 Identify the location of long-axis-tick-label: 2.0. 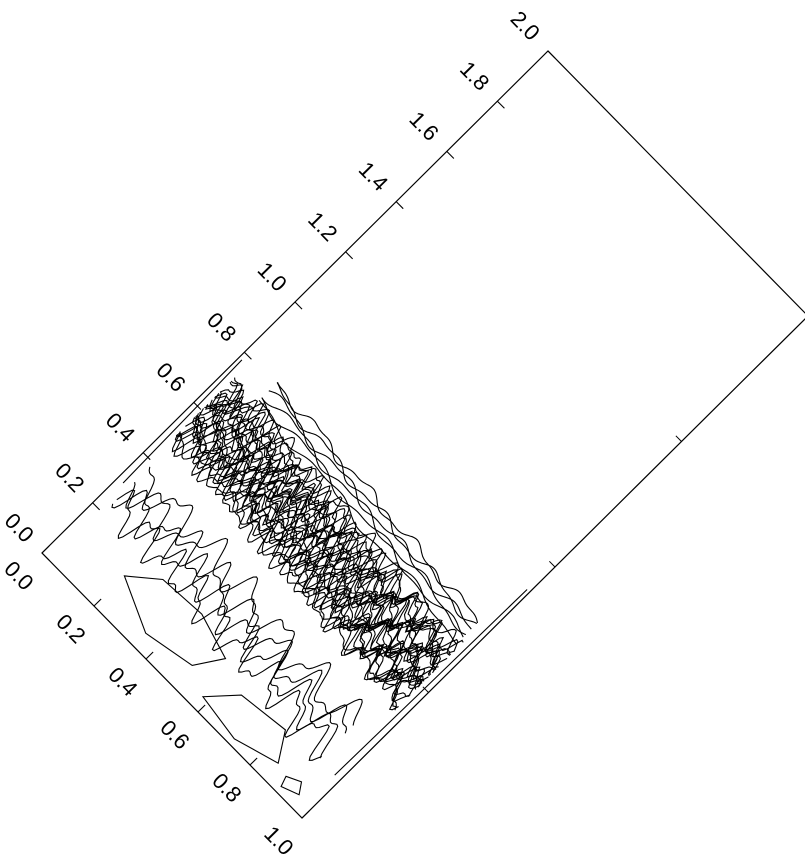
(525, 25).